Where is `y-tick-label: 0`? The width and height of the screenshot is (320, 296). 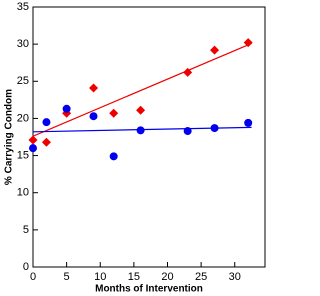 y-tick-label: 0 is located at coordinates (26, 267).